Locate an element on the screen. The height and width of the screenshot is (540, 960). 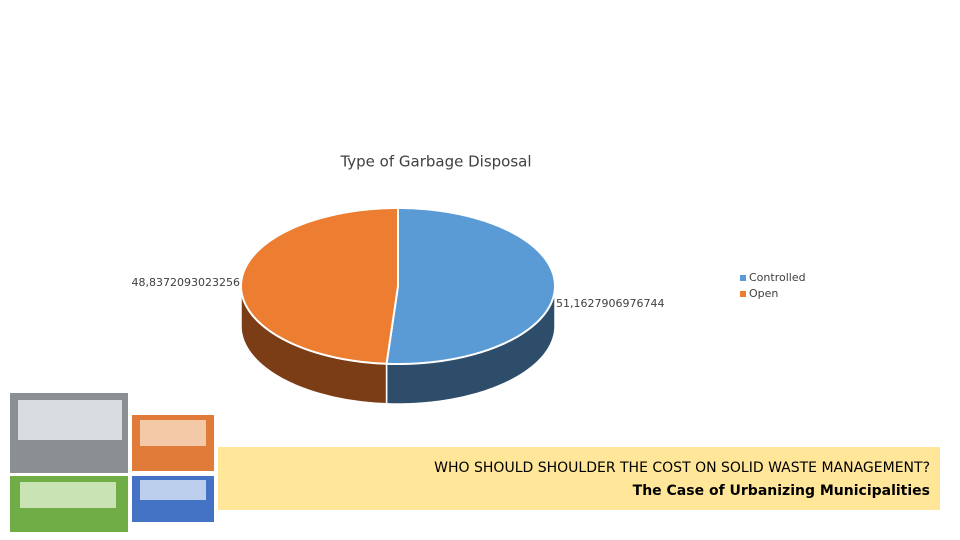
legend-label: Open is located at coordinates (763, 293).